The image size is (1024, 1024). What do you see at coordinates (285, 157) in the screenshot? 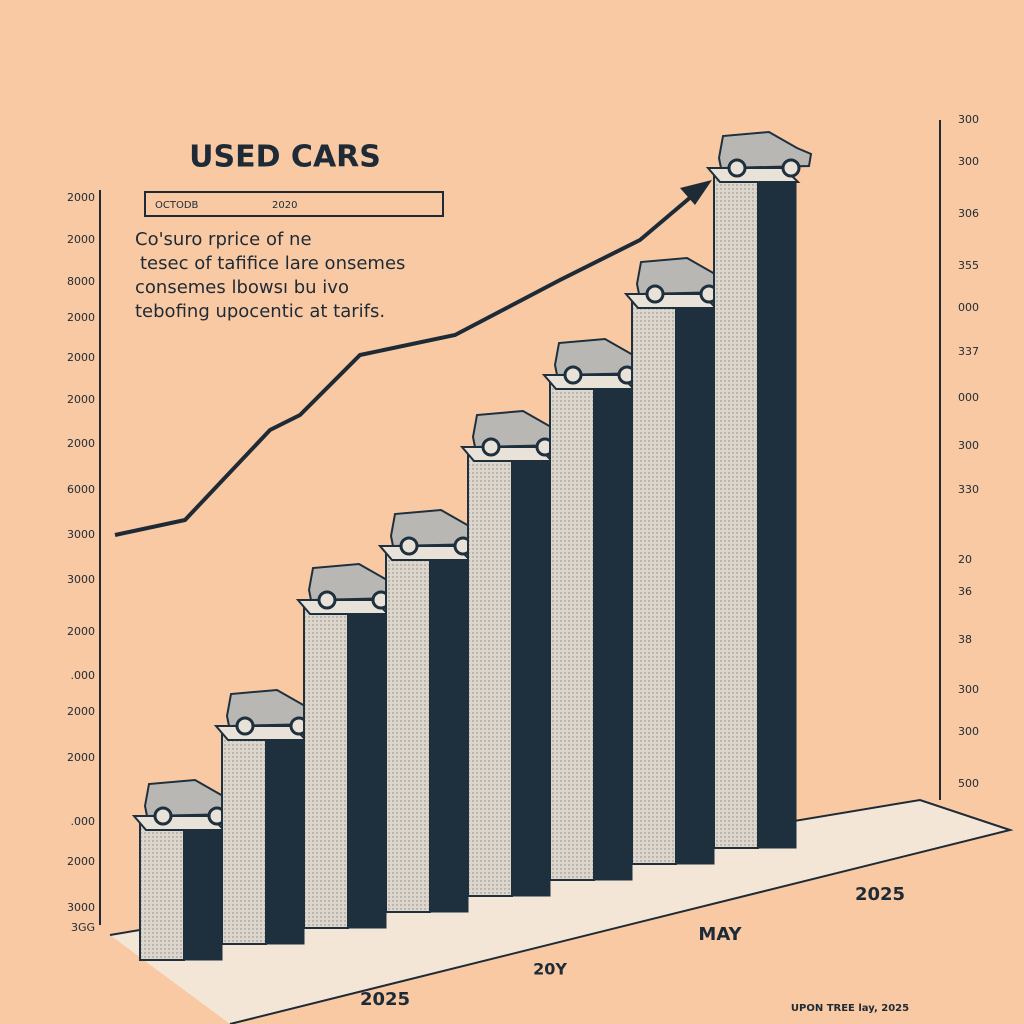
I see `chart-title: USED CARS` at bounding box center [285, 157].